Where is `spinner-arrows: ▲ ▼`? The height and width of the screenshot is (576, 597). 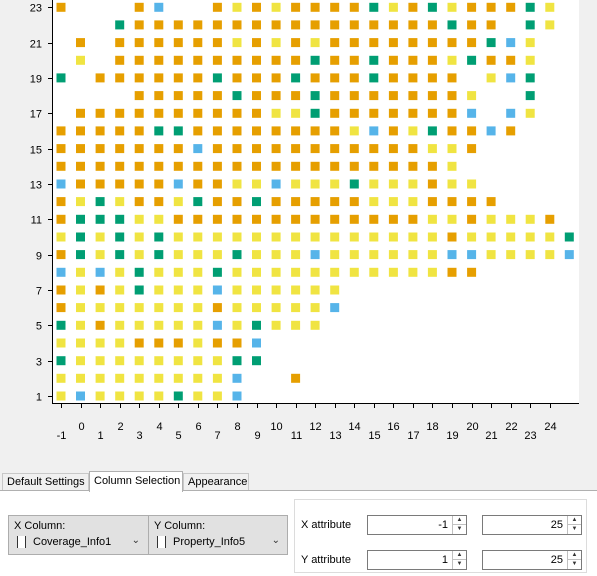 spinner-arrows: ▲ ▼ is located at coordinates (459, 525).